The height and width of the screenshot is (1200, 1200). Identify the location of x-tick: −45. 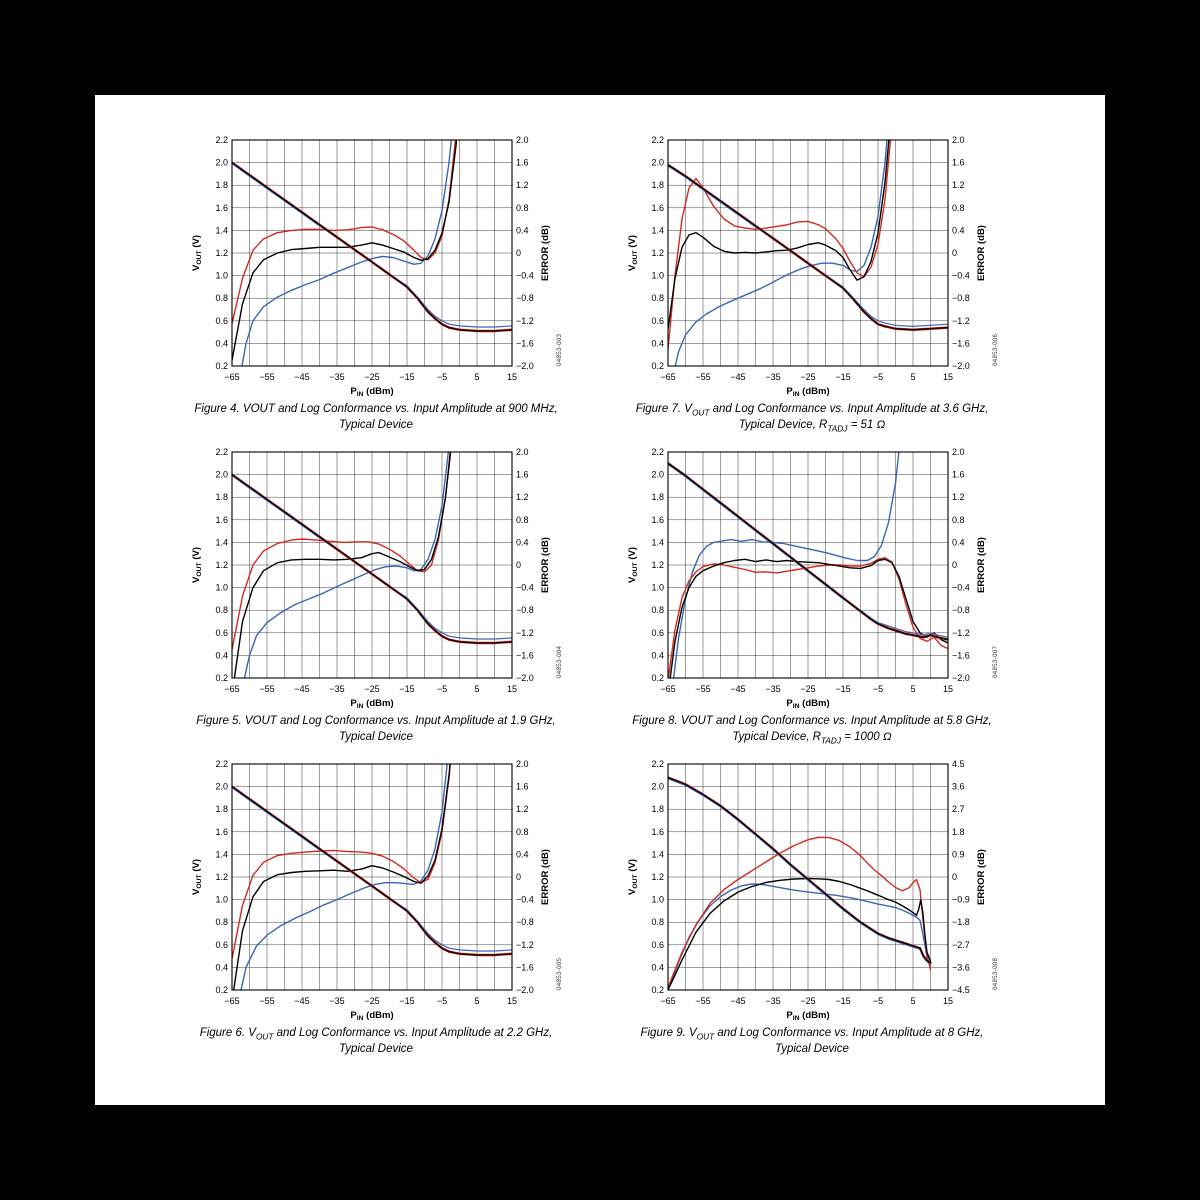
(737, 689).